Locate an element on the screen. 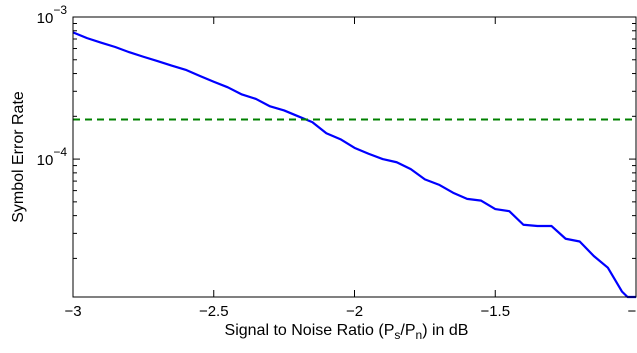  x-tick-label: −3 is located at coordinates (72, 311).